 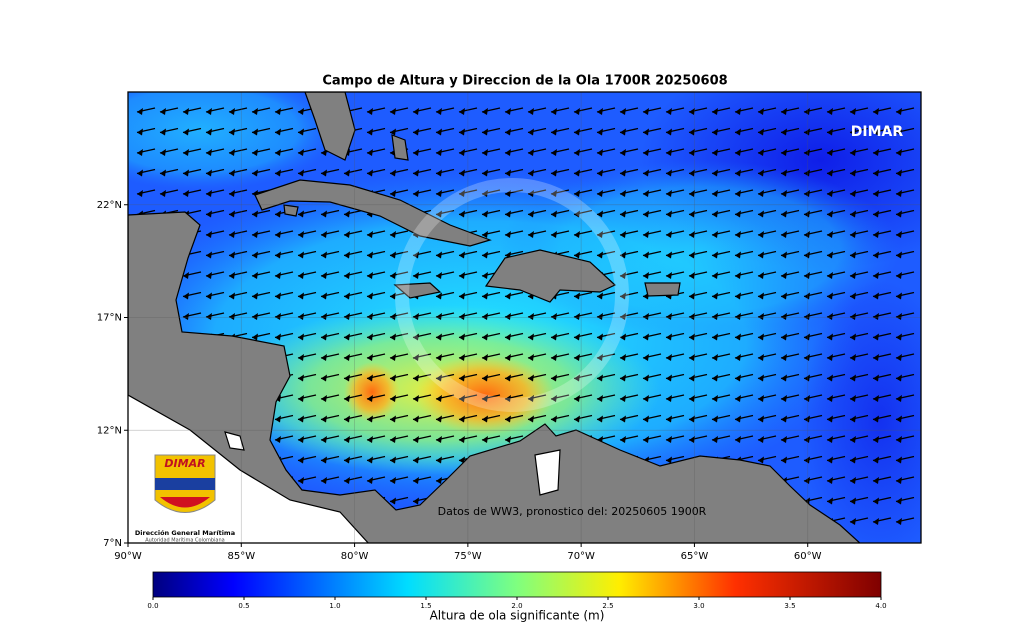 What do you see at coordinates (184, 463) in the screenshot?
I see `logo-wordmark: DIMAR` at bounding box center [184, 463].